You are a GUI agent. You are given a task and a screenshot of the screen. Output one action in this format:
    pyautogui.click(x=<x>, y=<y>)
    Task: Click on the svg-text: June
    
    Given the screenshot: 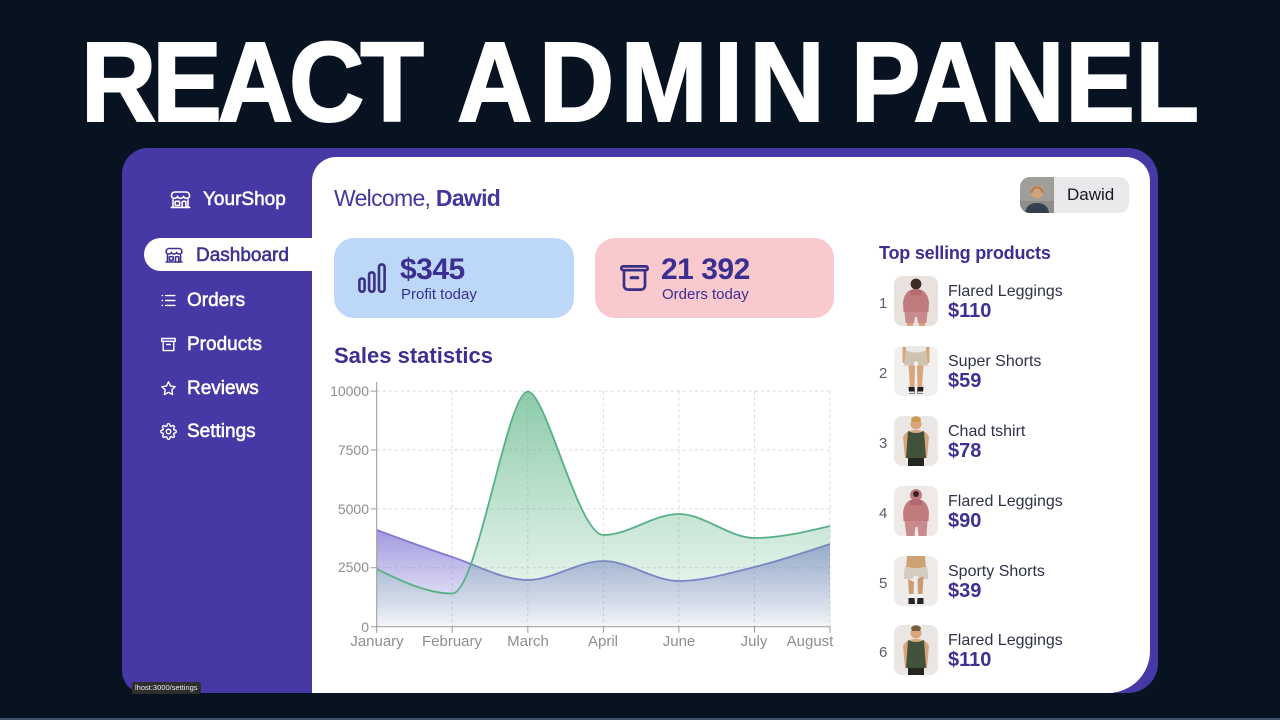 What is the action you would take?
    pyautogui.click(x=679, y=641)
    